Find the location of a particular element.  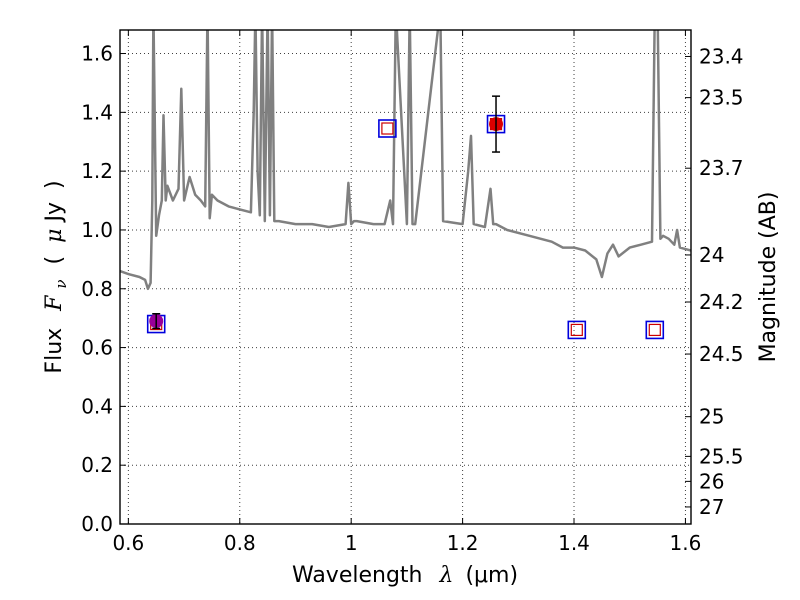

y-tick-label: 0.0 is located at coordinates (97, 524).